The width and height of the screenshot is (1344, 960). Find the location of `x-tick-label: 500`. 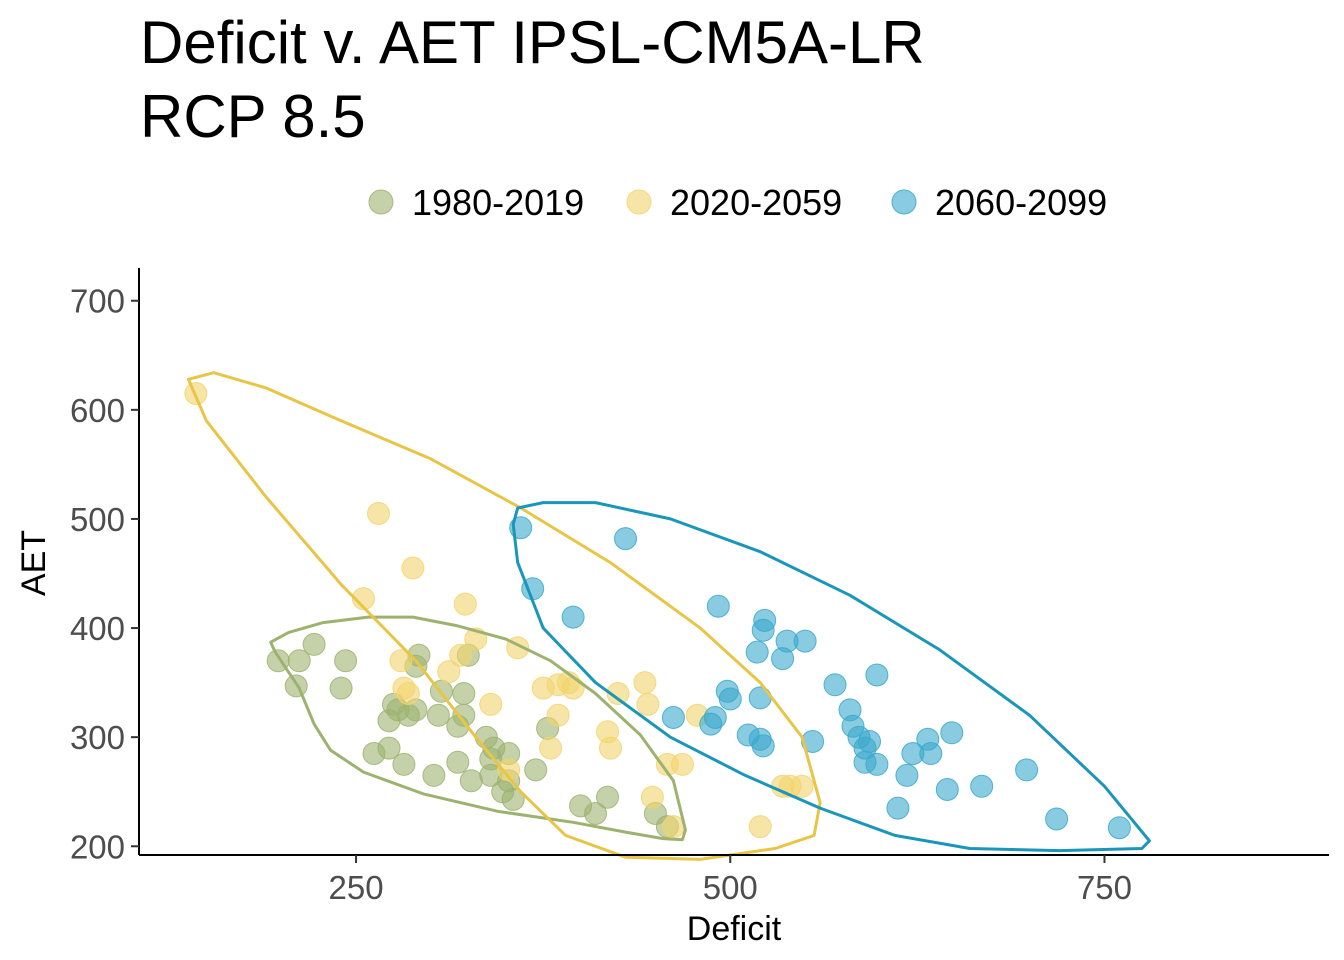

x-tick-label: 500 is located at coordinates (730, 887).